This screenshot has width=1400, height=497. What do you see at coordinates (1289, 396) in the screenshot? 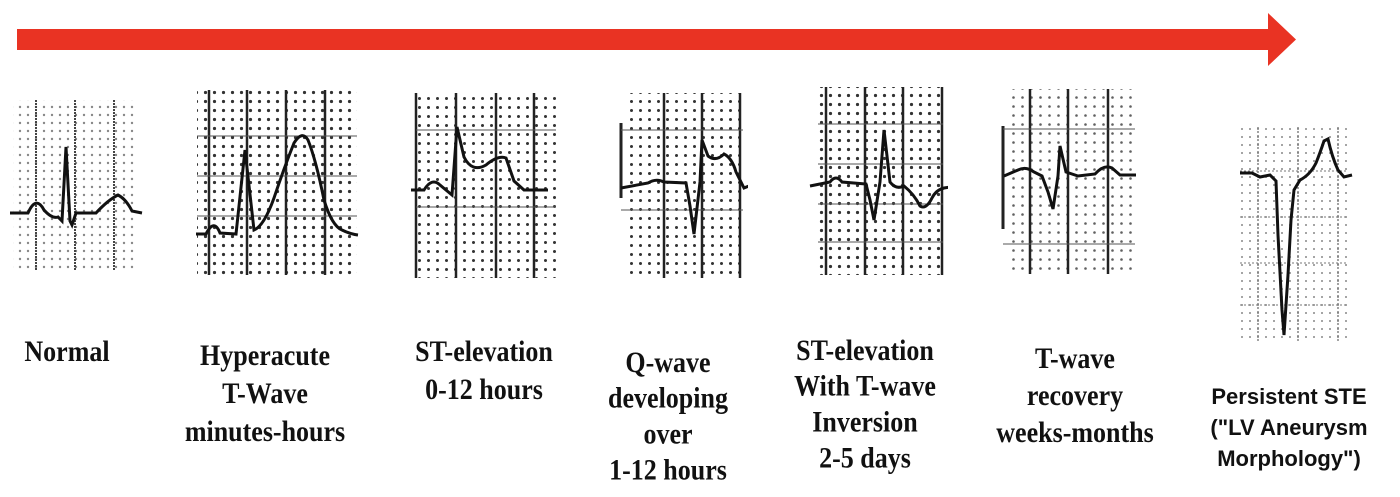
I see `label-line: Persistent STE` at bounding box center [1289, 396].